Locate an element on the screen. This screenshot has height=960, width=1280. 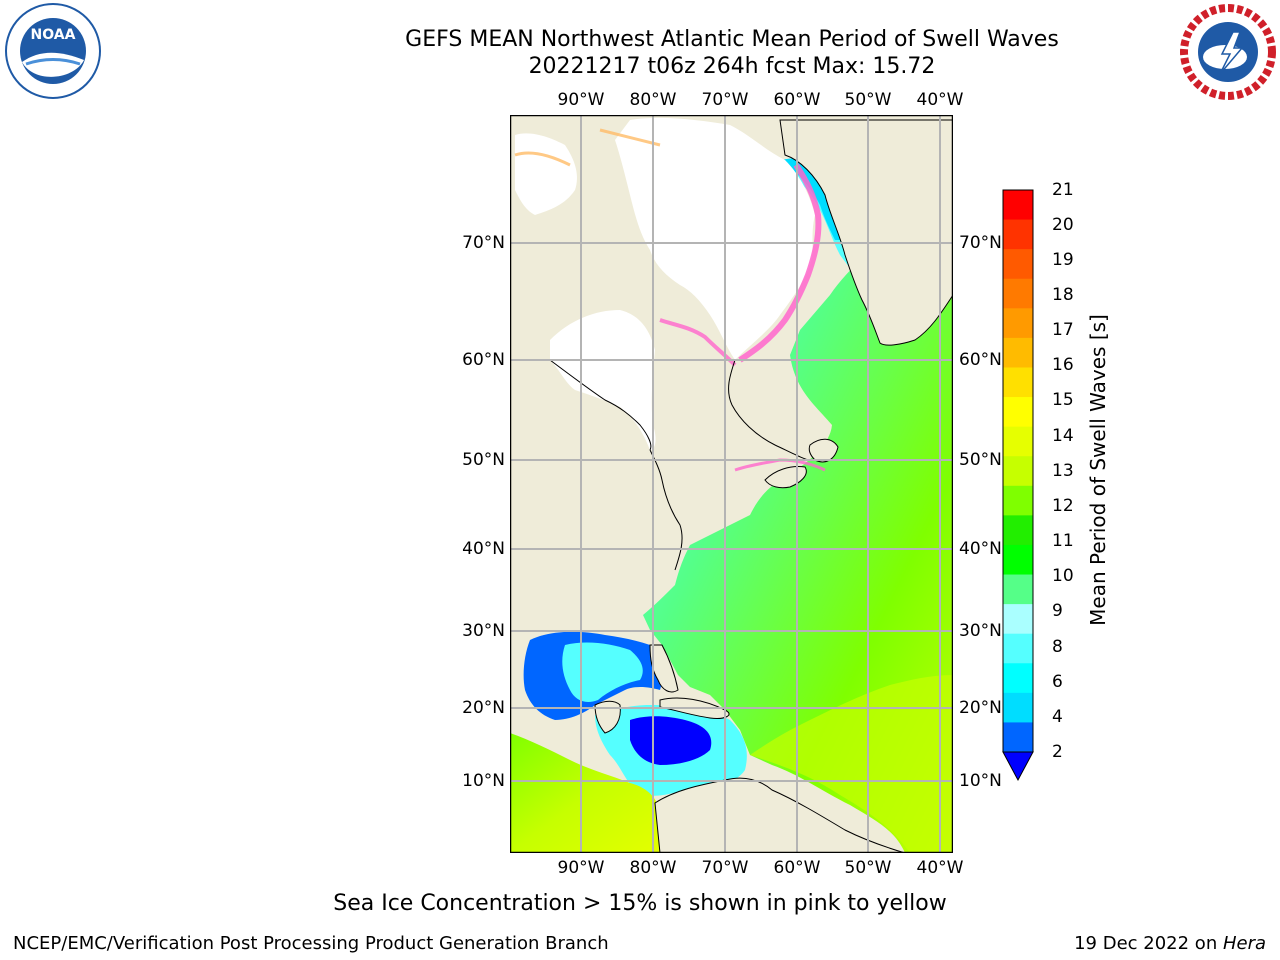
colorbar-tick-label: 10 is located at coordinates (1063, 576).